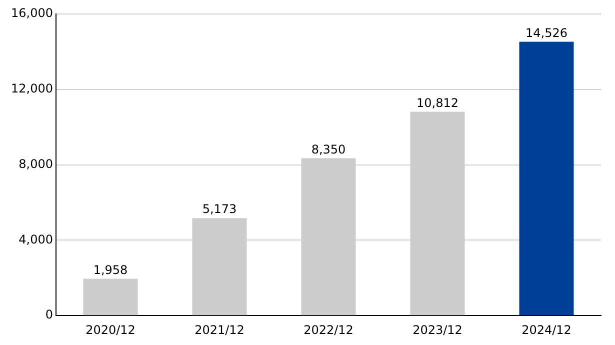 The width and height of the screenshot is (615, 345). I want to click on data-label: 10,812, so click(437, 103).